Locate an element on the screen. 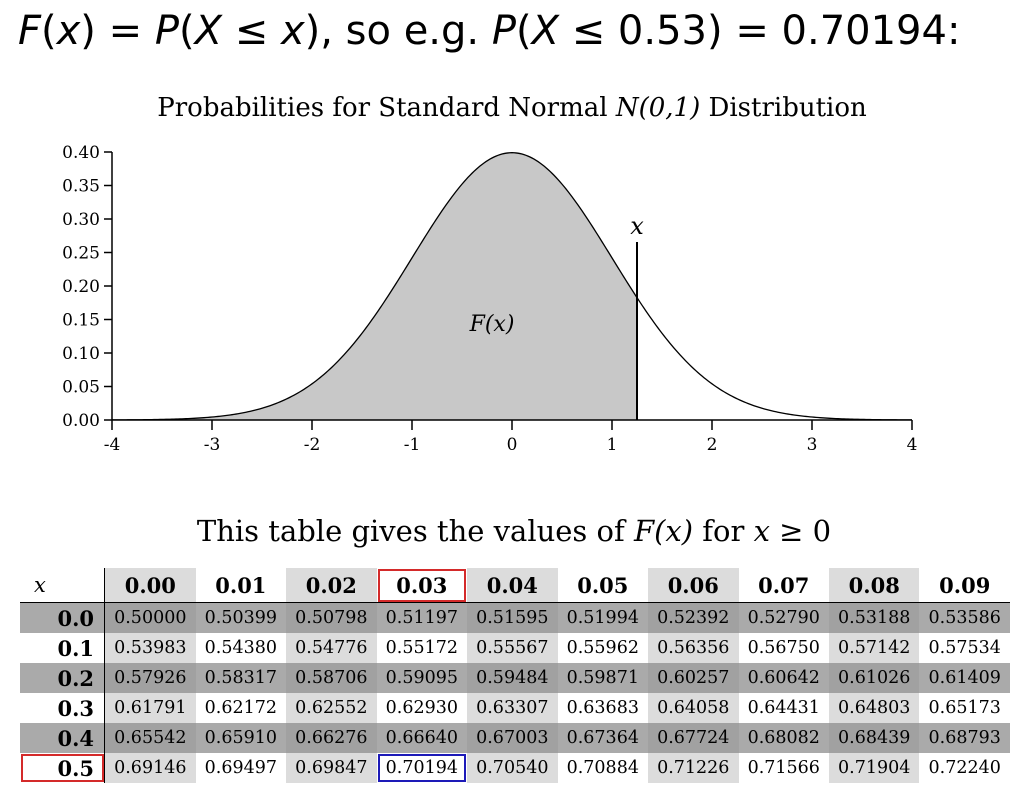 The image size is (1028, 800). table-cell: 0.72240 is located at coordinates (964, 768).